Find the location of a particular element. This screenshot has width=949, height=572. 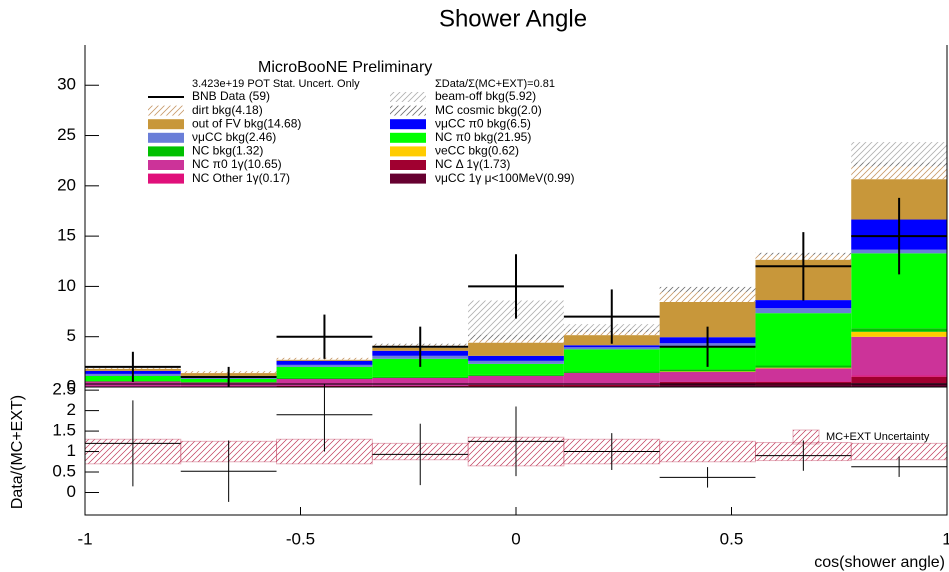

y-tick-label: 0 is located at coordinates (71, 385).